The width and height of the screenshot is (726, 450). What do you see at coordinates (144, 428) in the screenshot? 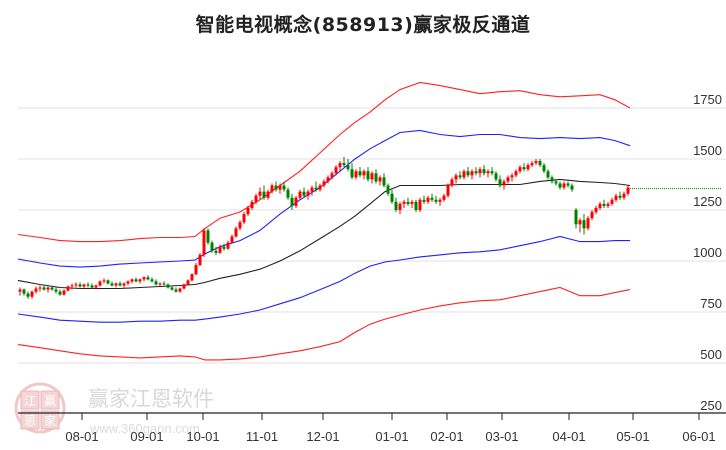
I see `watermark-url: www.360gann.com` at bounding box center [144, 428].